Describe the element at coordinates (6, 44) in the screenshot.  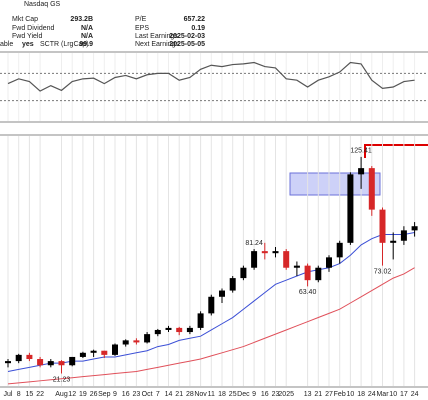
I see `field-label: able` at that location.